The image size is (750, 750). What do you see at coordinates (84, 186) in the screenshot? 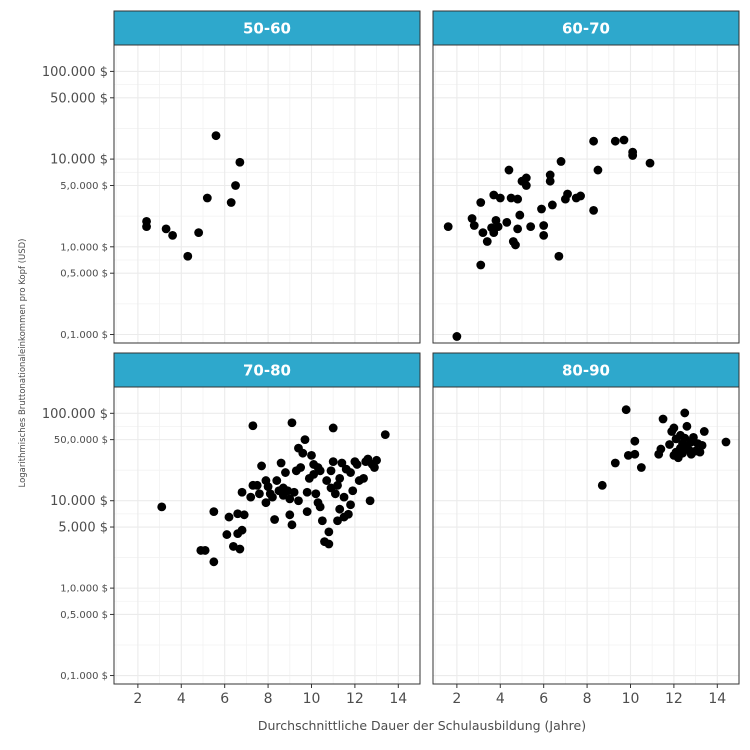
I see `y-tick-label: 5,0.000 $` at bounding box center [84, 186].